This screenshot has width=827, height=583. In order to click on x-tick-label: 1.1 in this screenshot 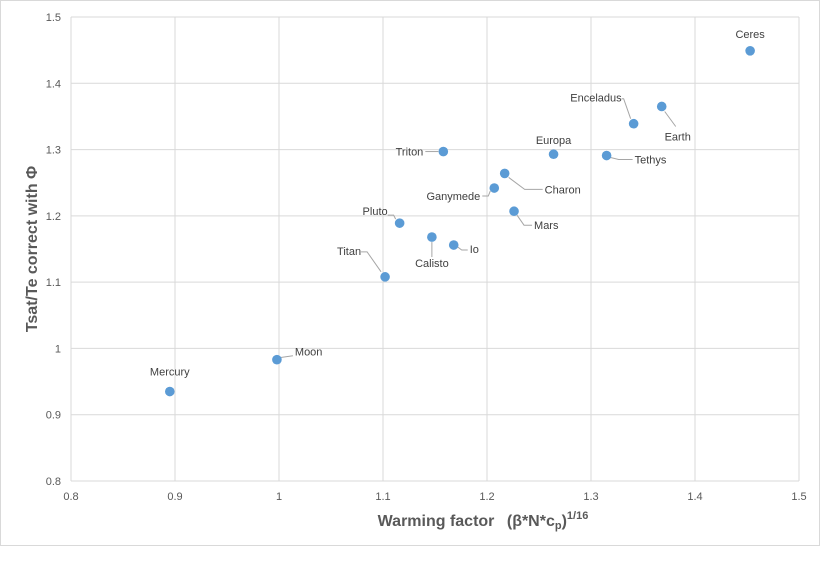, I will do `click(382, 497)`.